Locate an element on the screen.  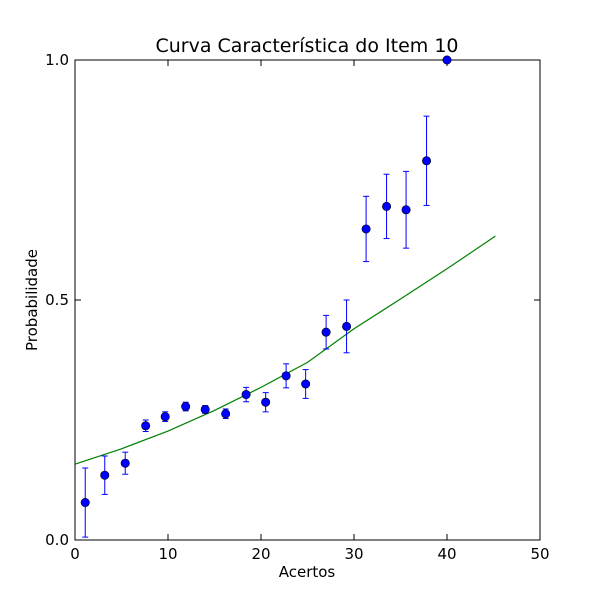
x-axis-label: Acertos is located at coordinates (307, 572).